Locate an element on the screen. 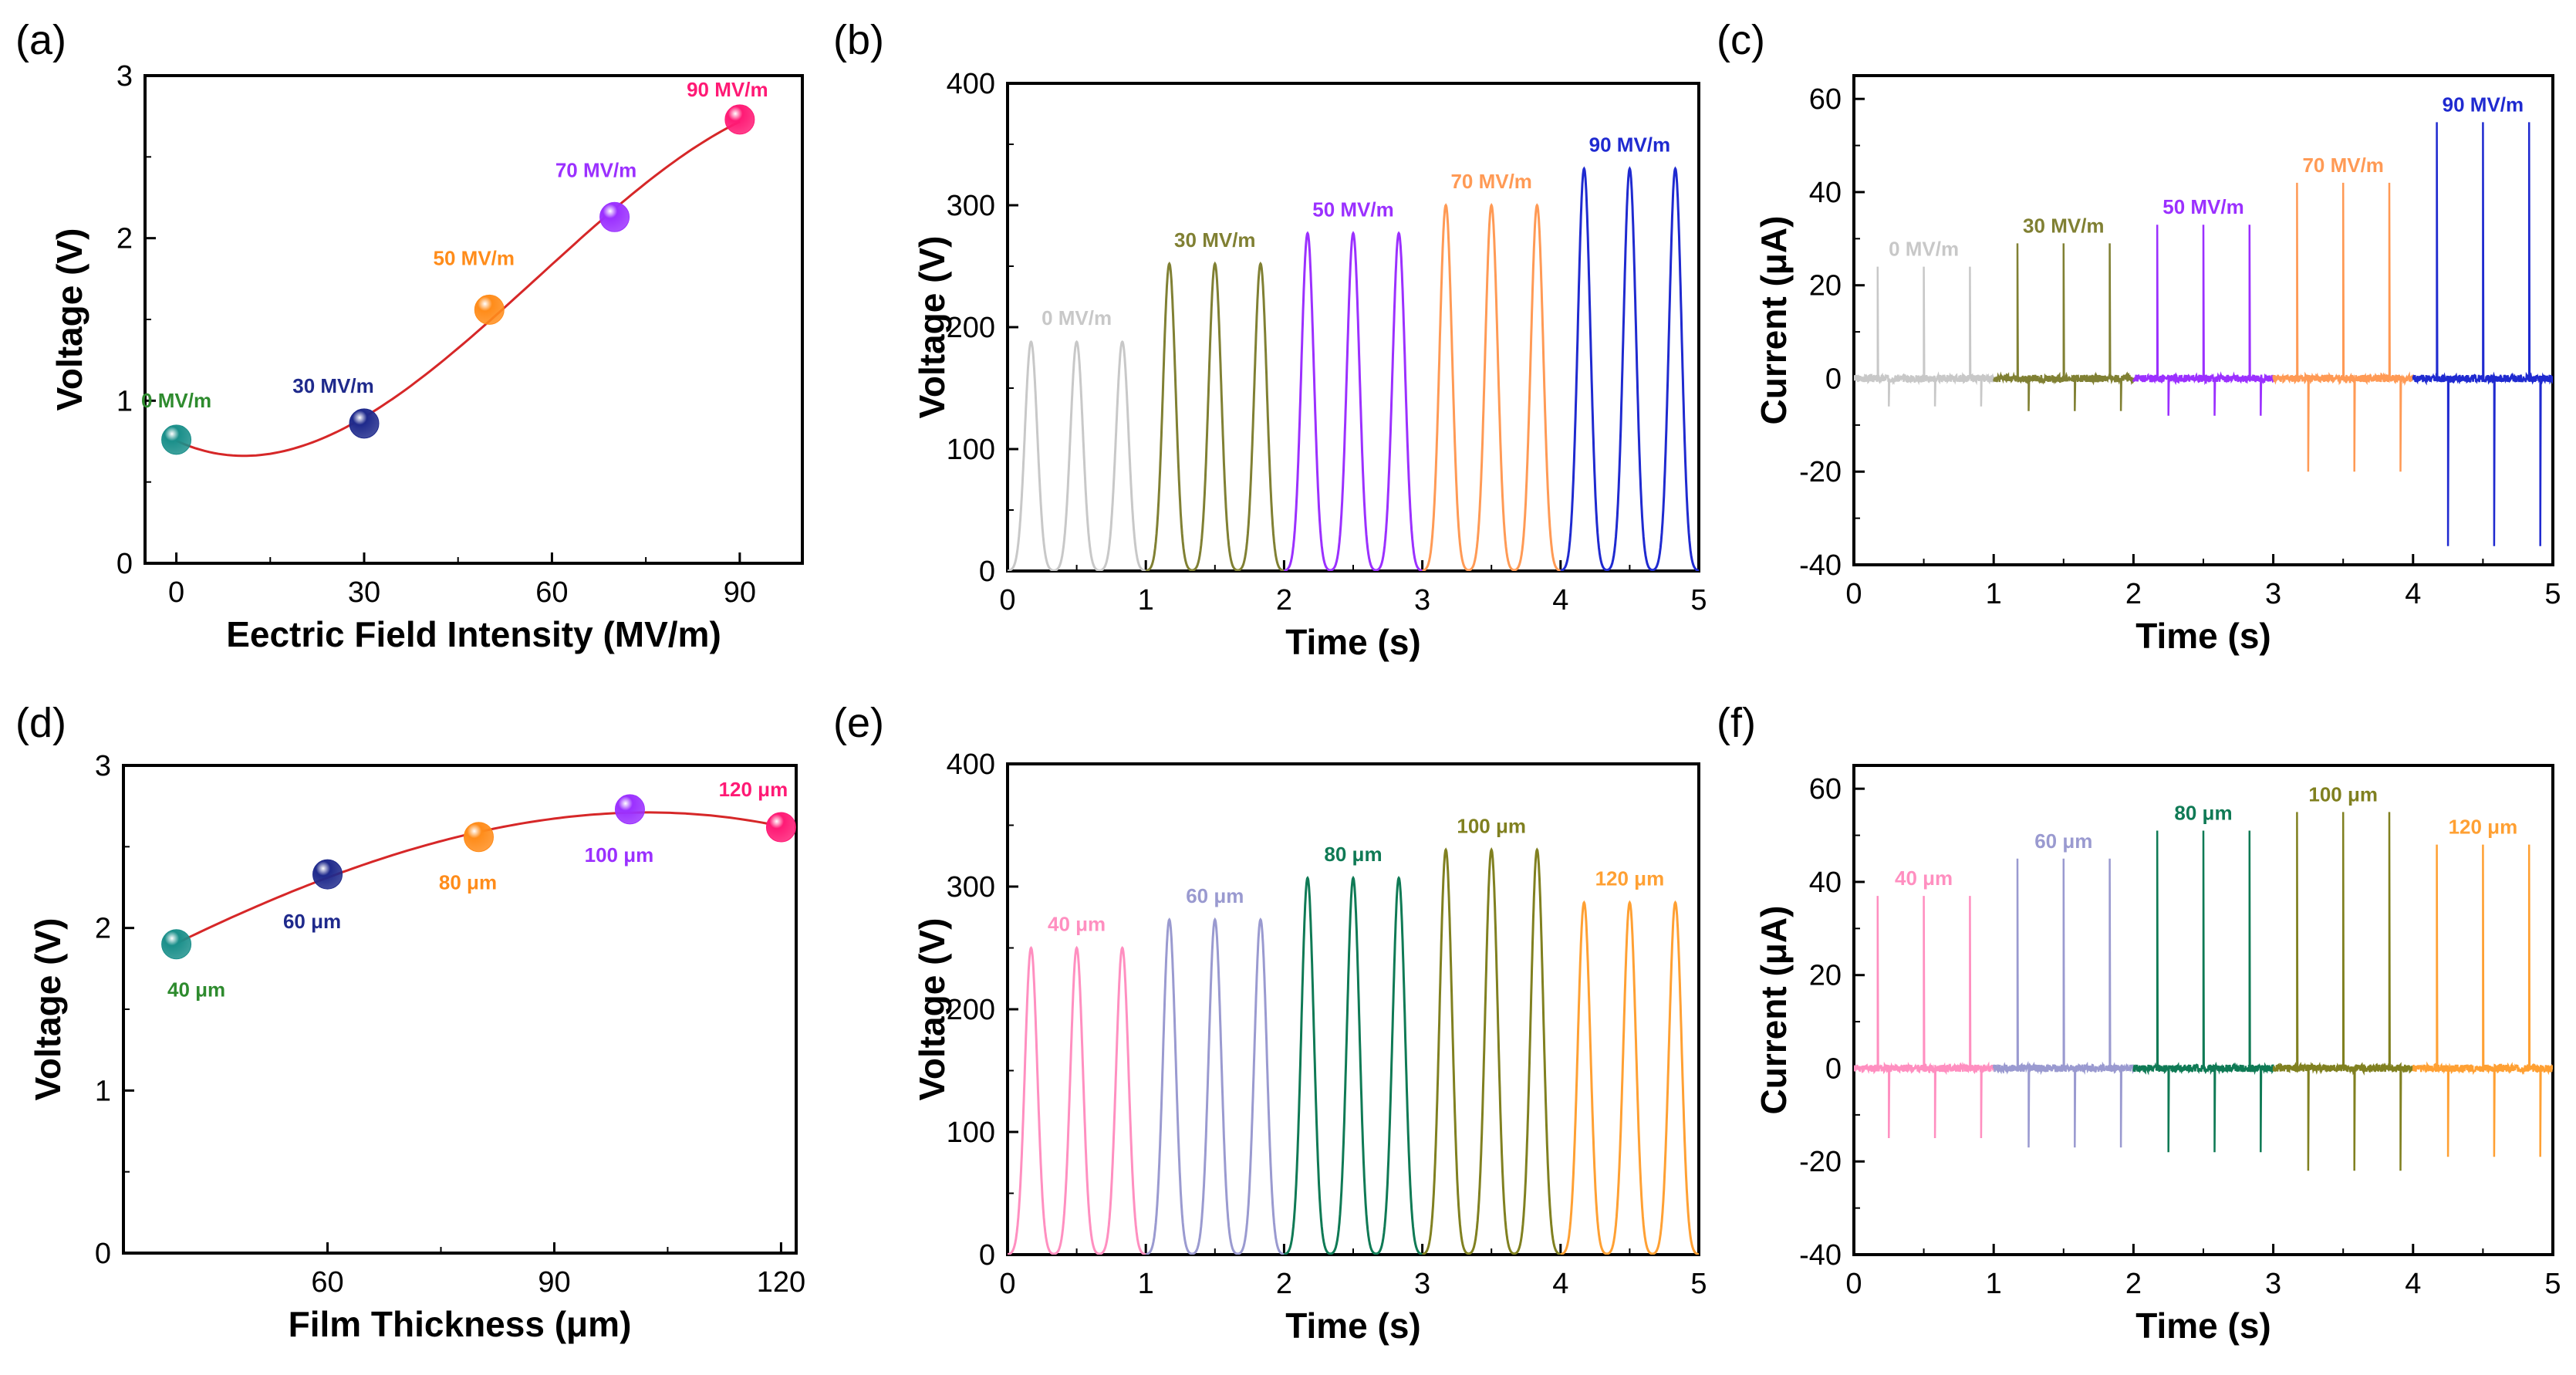  plot-frame-a is located at coordinates (474, 319).